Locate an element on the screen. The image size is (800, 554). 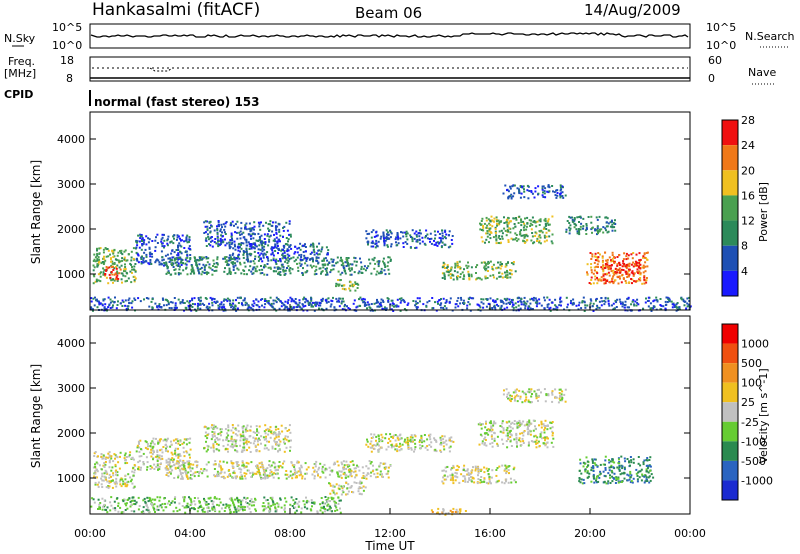
colorbar-tick-label: 12 is located at coordinates (748, 221).